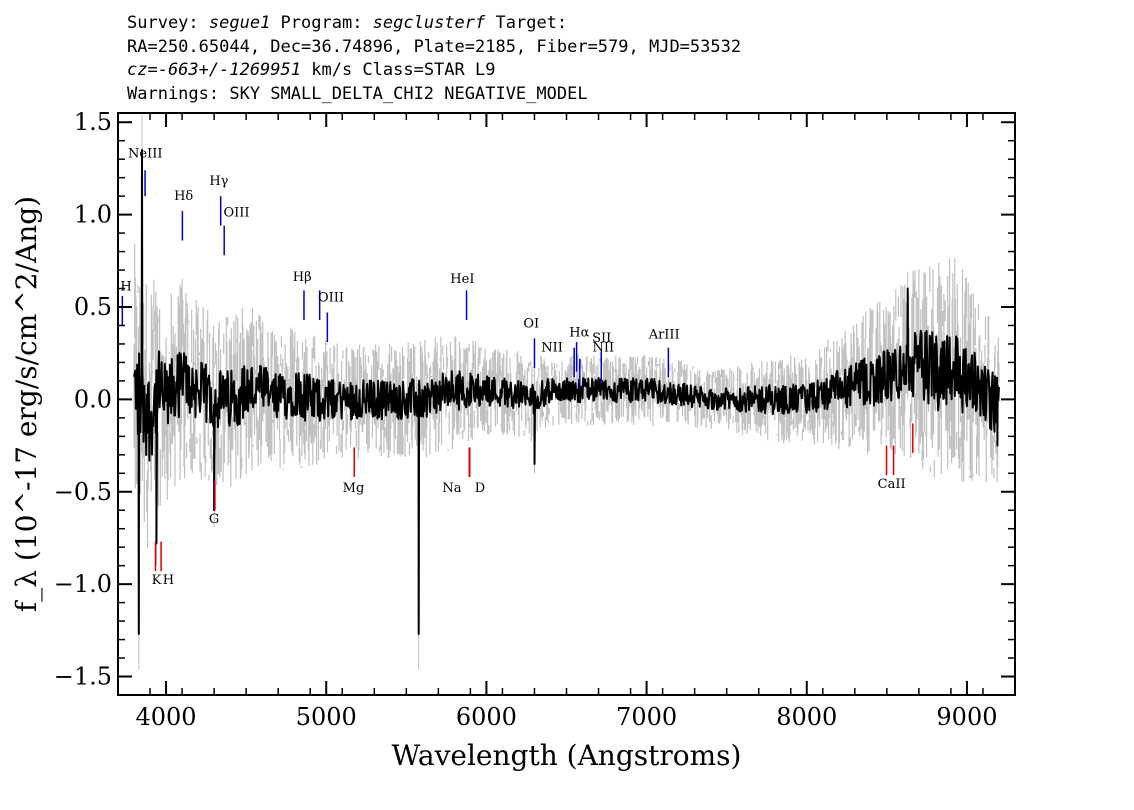 The height and width of the screenshot is (810, 1134). I want to click on emission-label: Hδ, so click(183, 196).